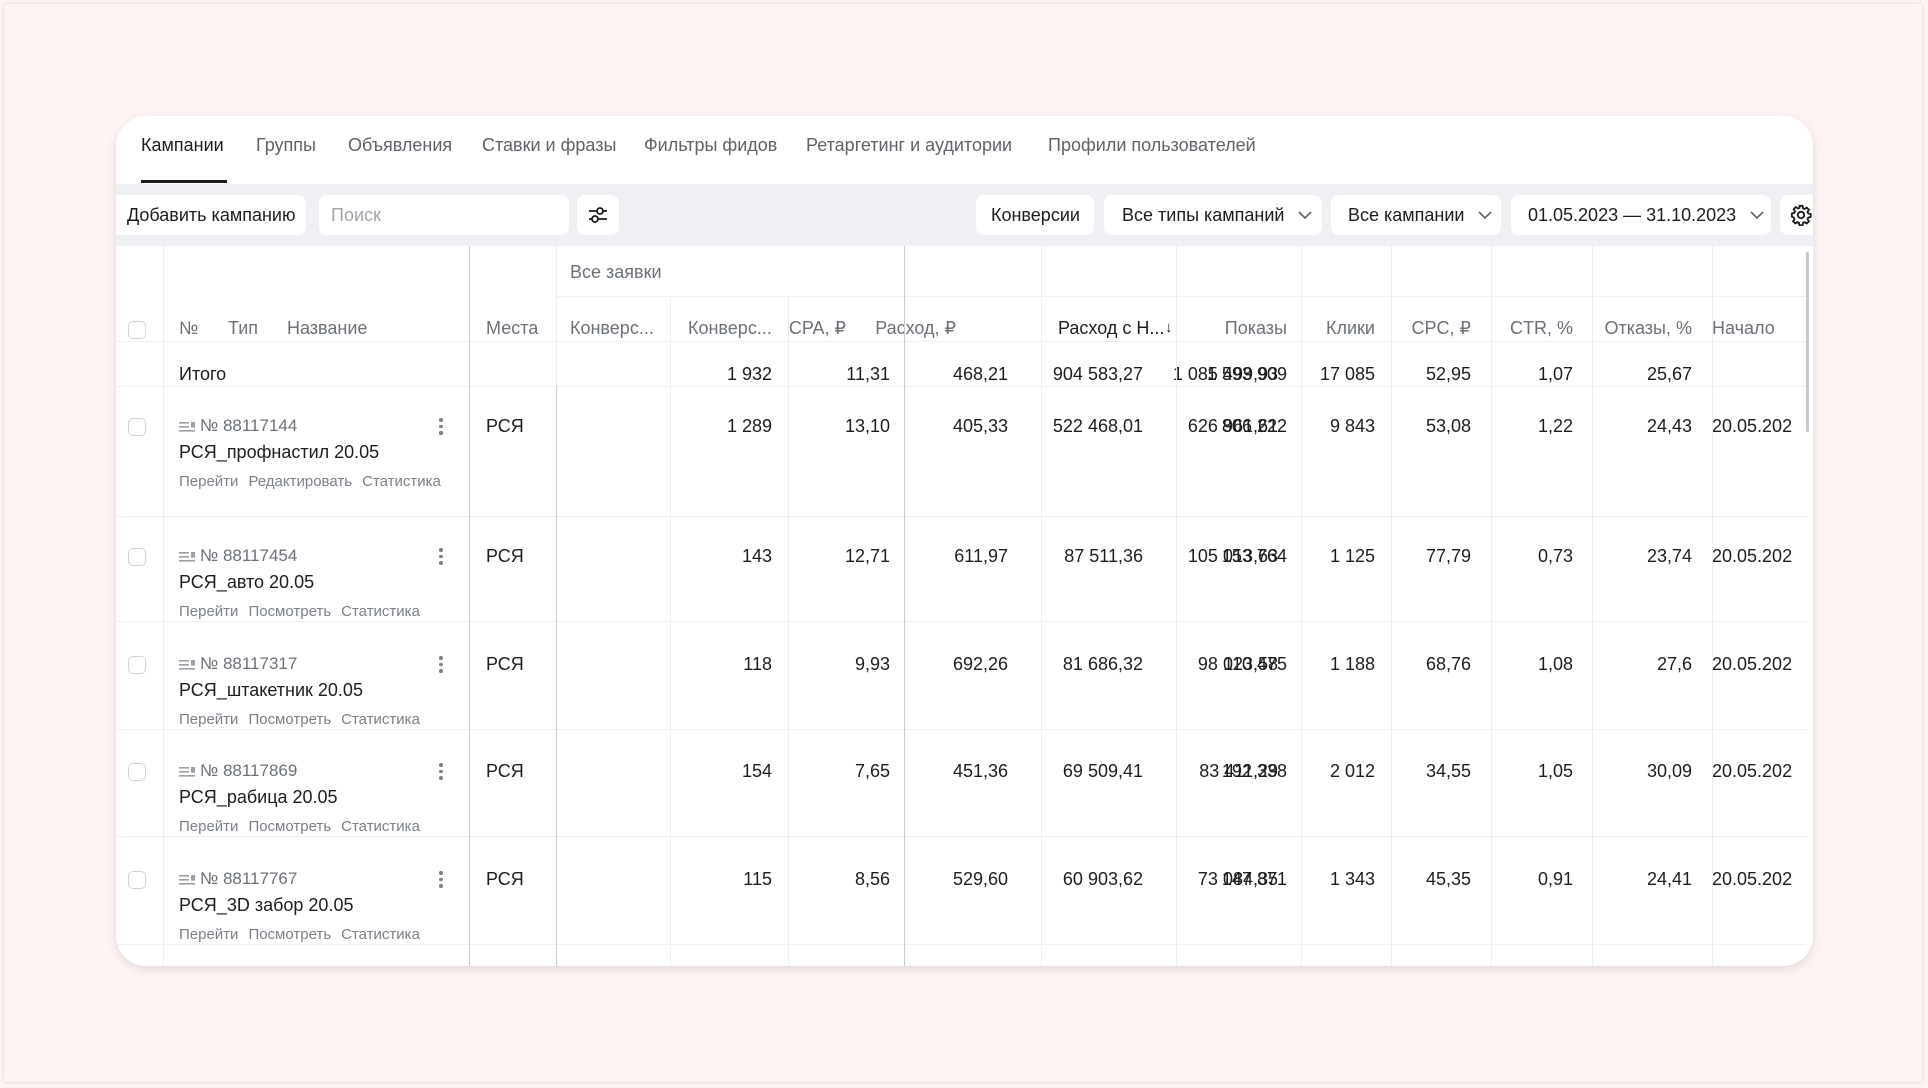 The height and width of the screenshot is (1088, 1928). I want to click on row-bounce: 24,41, so click(1669, 879).